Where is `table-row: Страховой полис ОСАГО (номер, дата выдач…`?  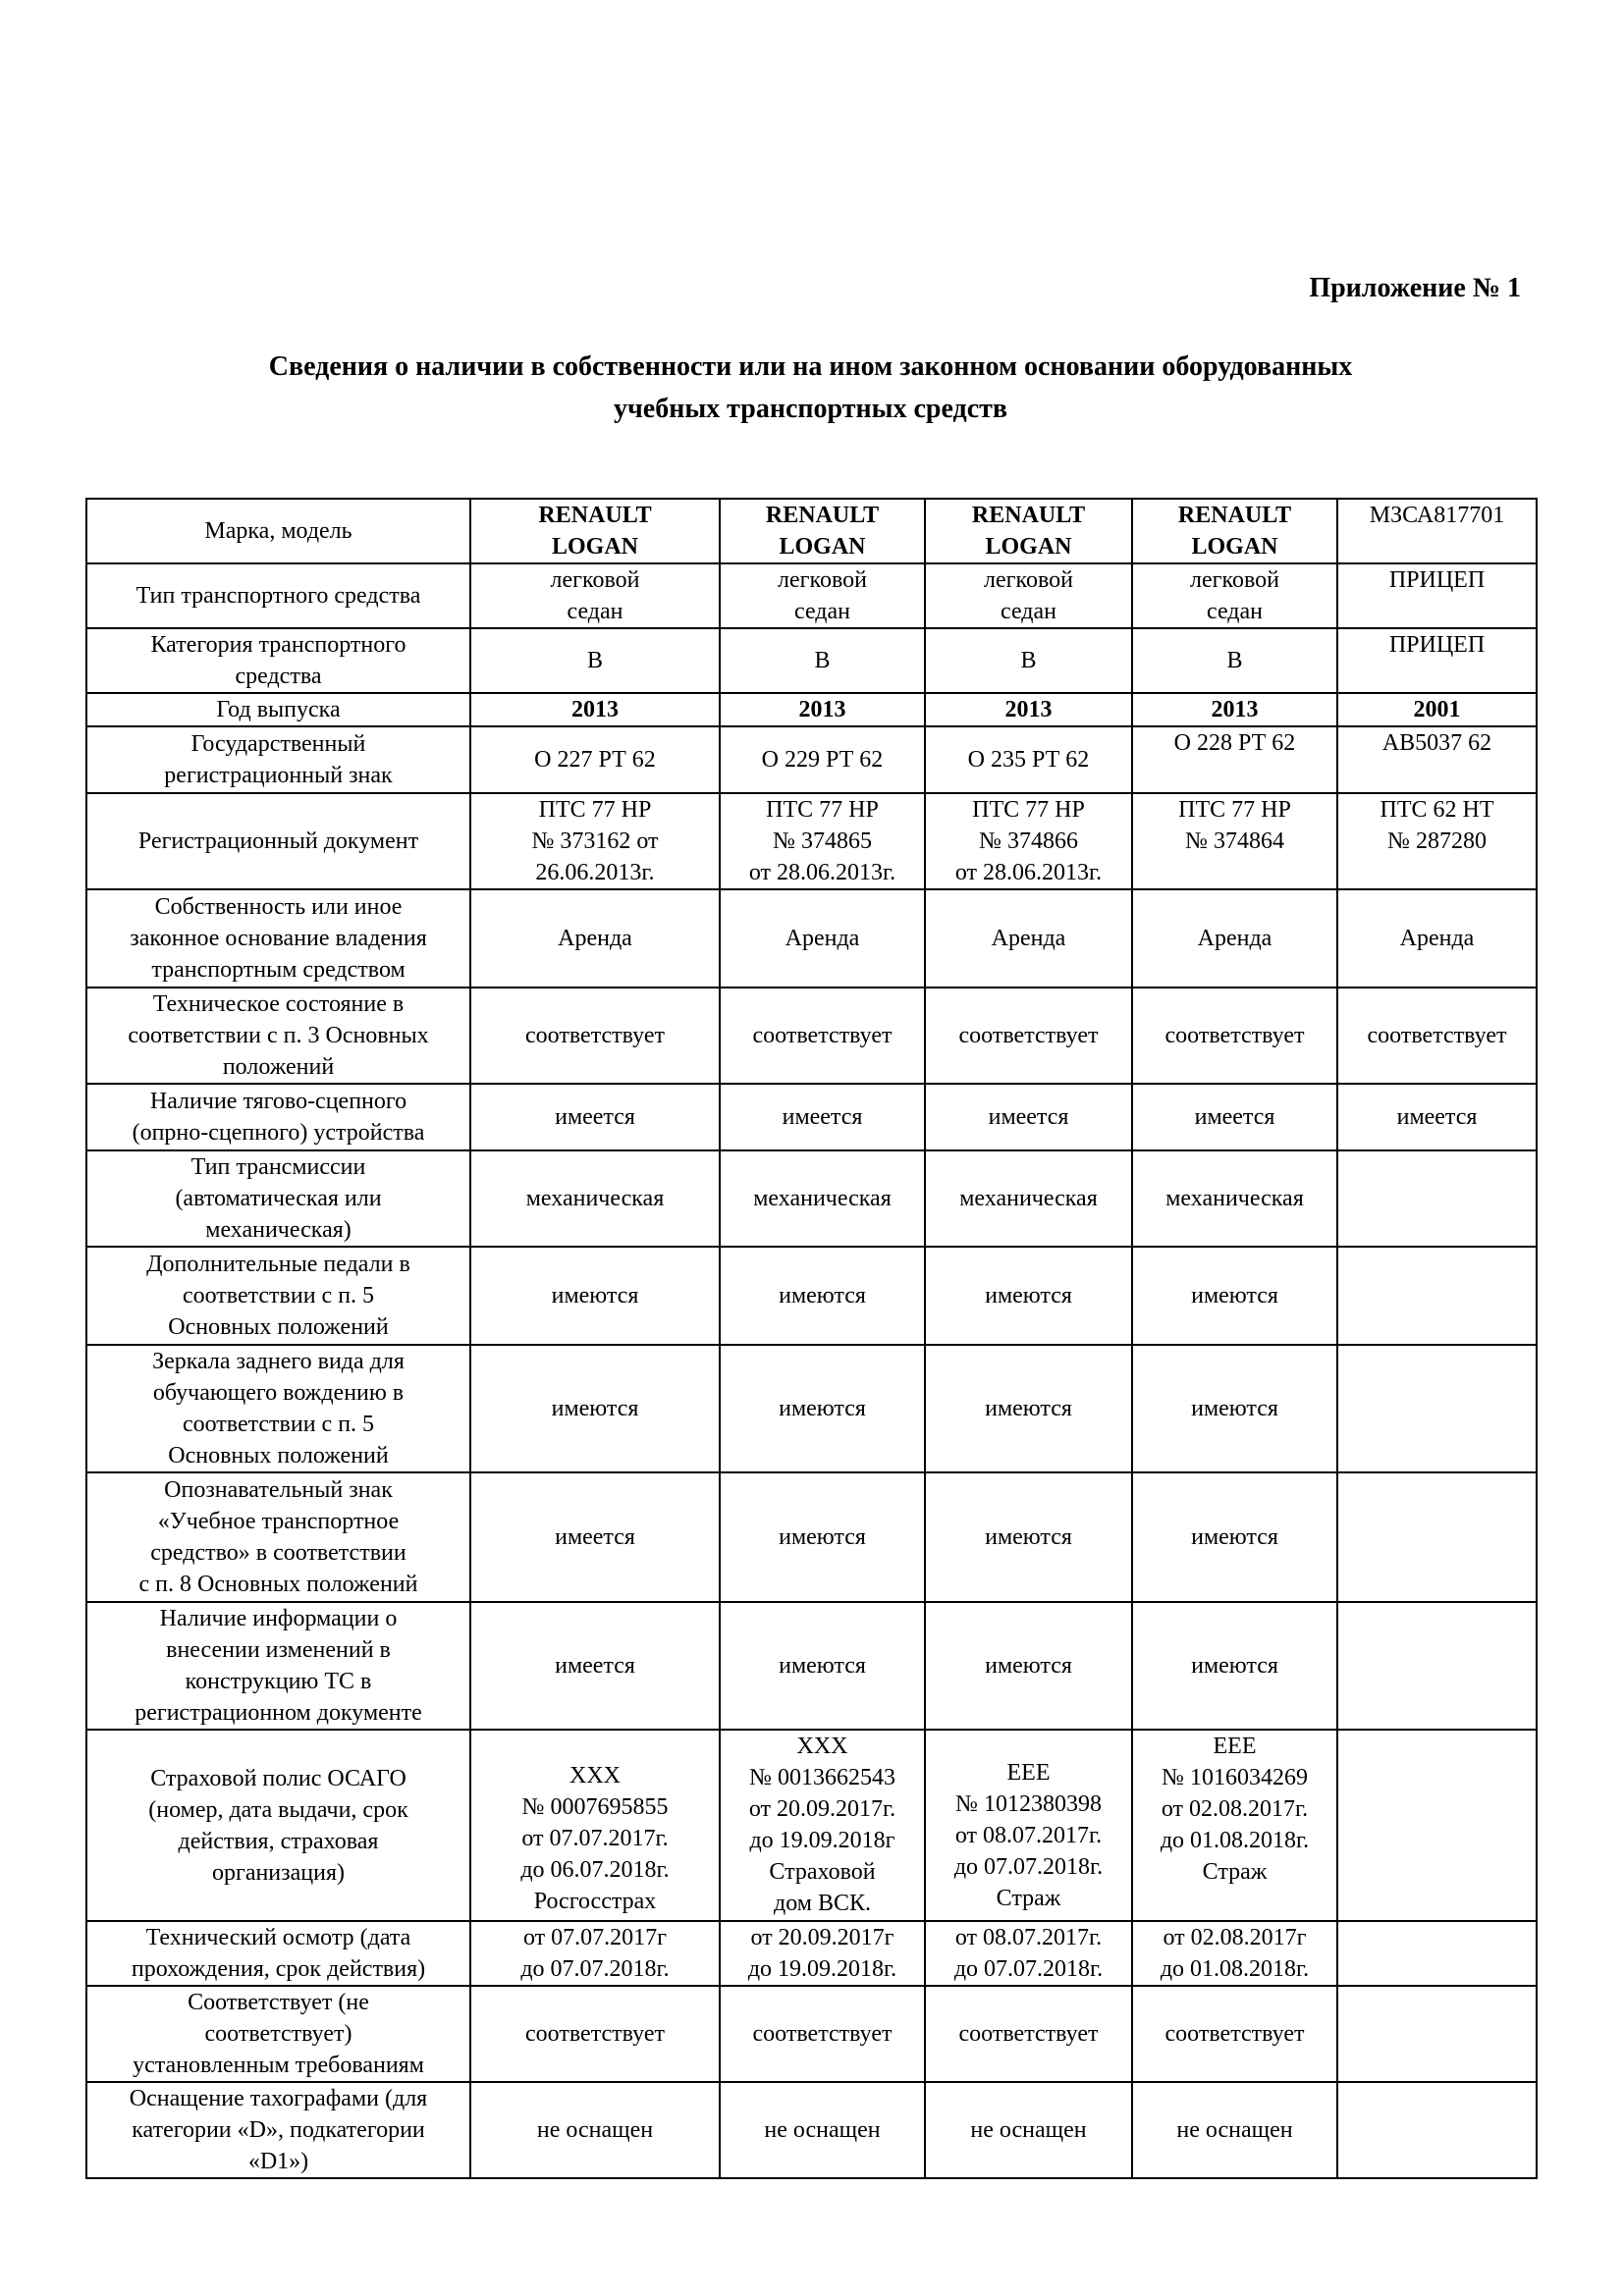 table-row: Страховой полис ОСАГО (номер, дата выдач… is located at coordinates (811, 1826).